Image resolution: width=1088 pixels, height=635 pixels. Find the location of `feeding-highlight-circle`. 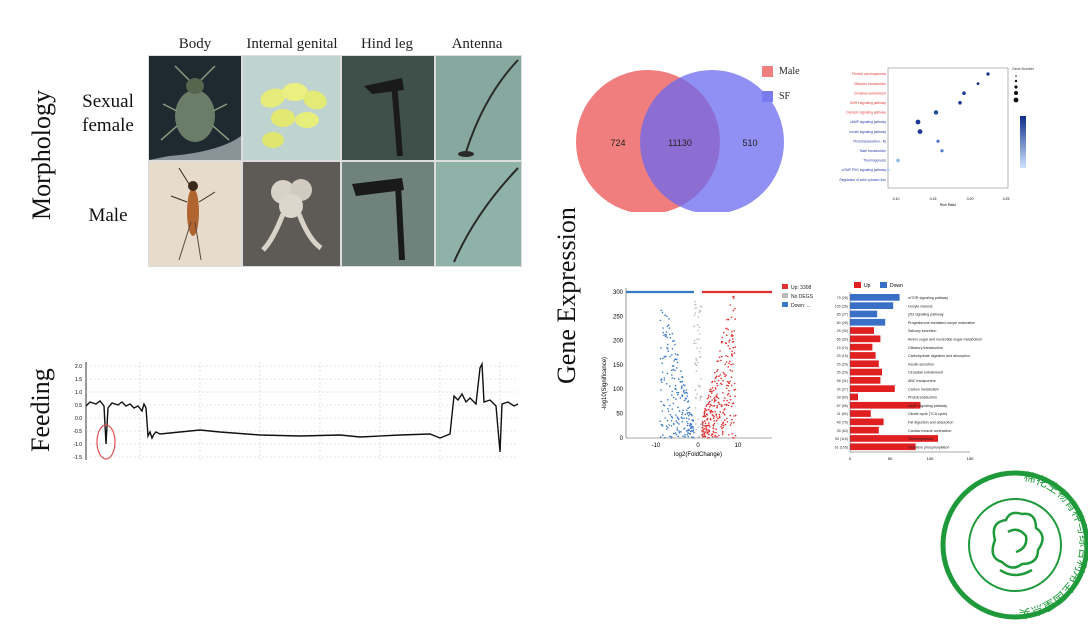

feeding-highlight-circle is located at coordinates (106, 442).